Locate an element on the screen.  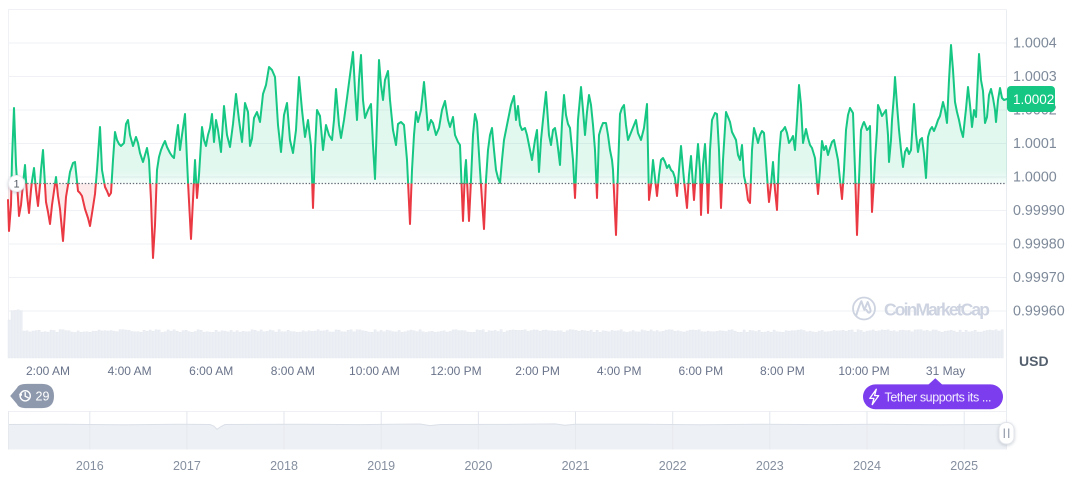
svg-text: 2022 is located at coordinates (673, 466).